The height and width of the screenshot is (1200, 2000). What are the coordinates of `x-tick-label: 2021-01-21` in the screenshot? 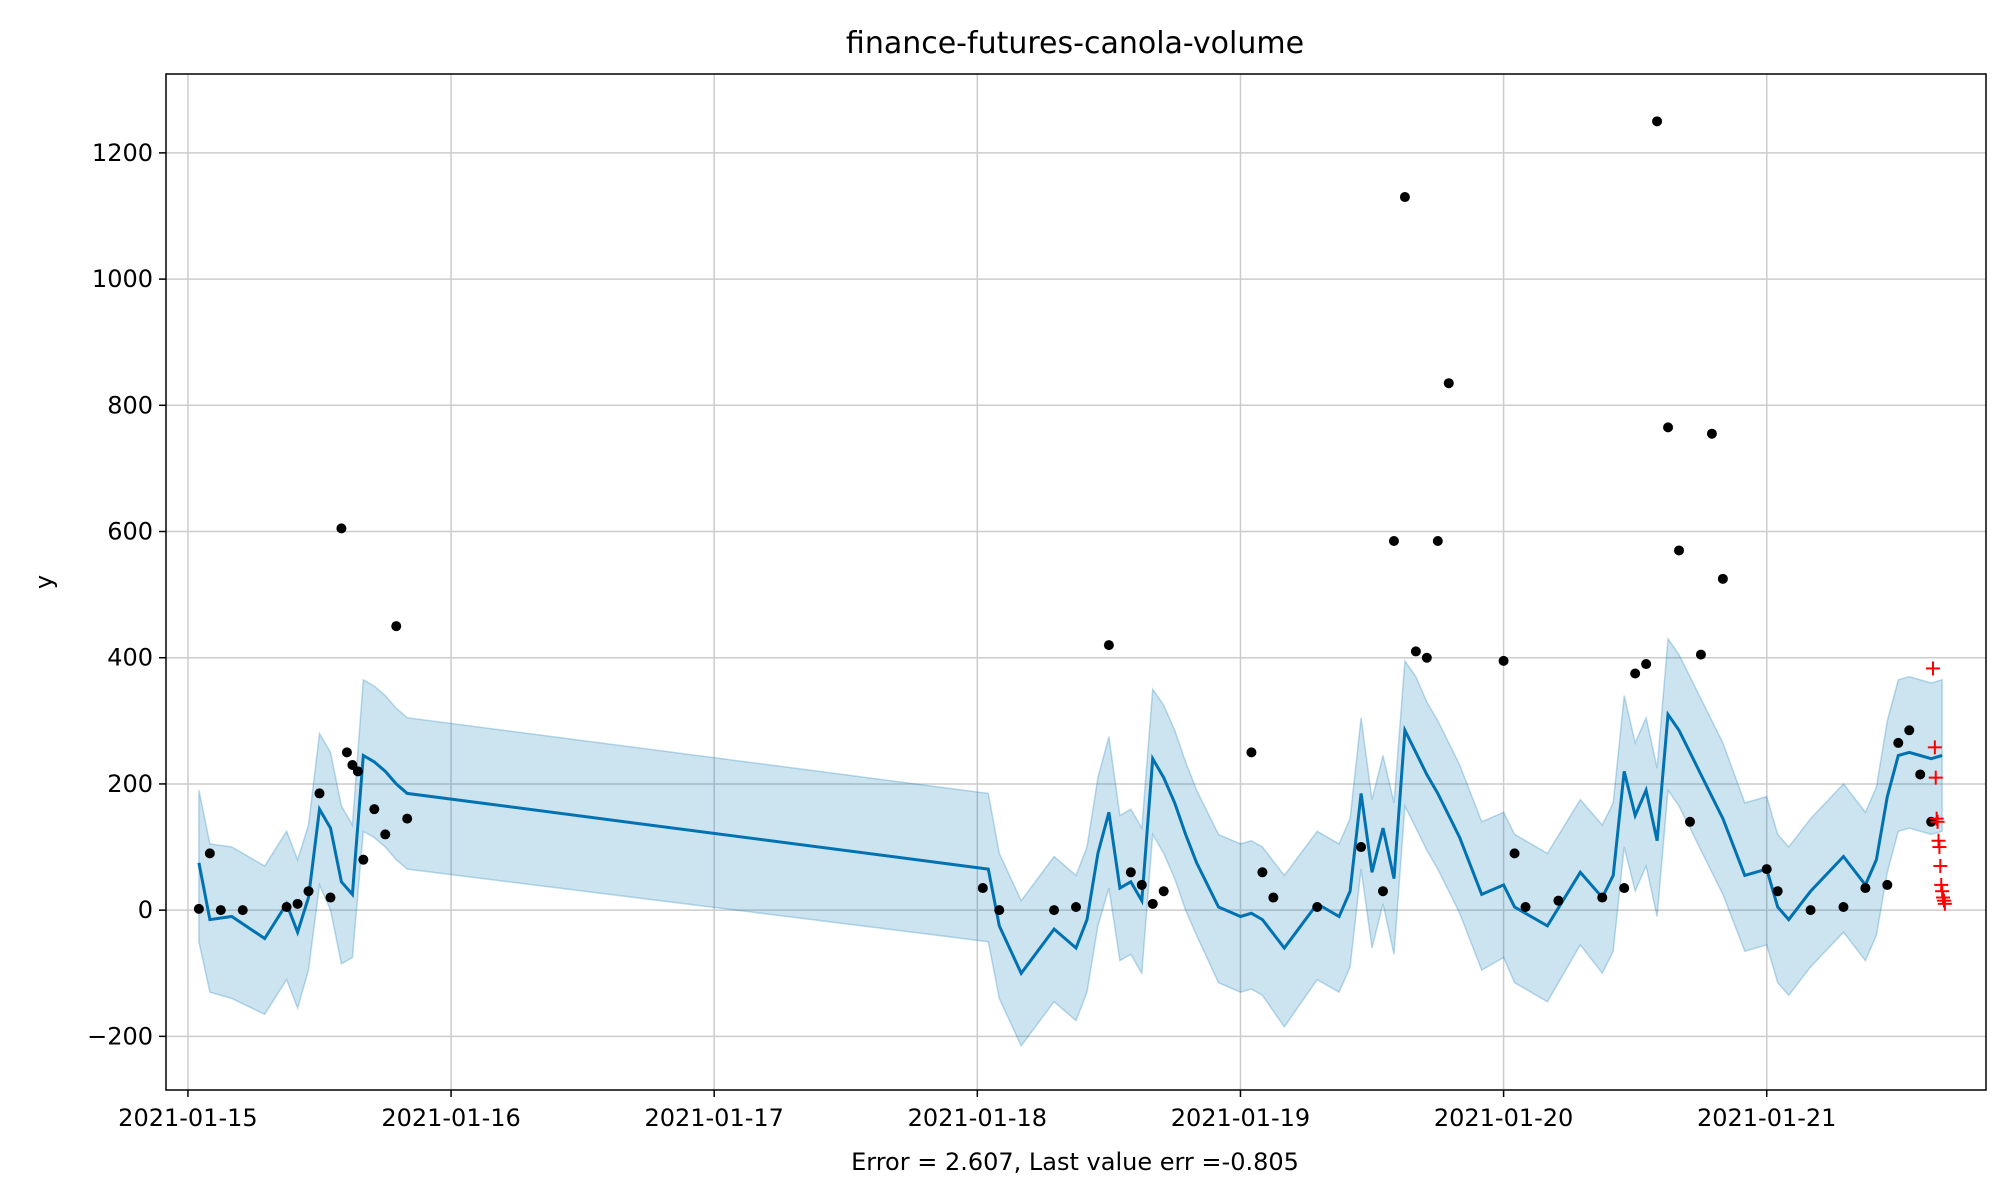 It's located at (1766, 1118).